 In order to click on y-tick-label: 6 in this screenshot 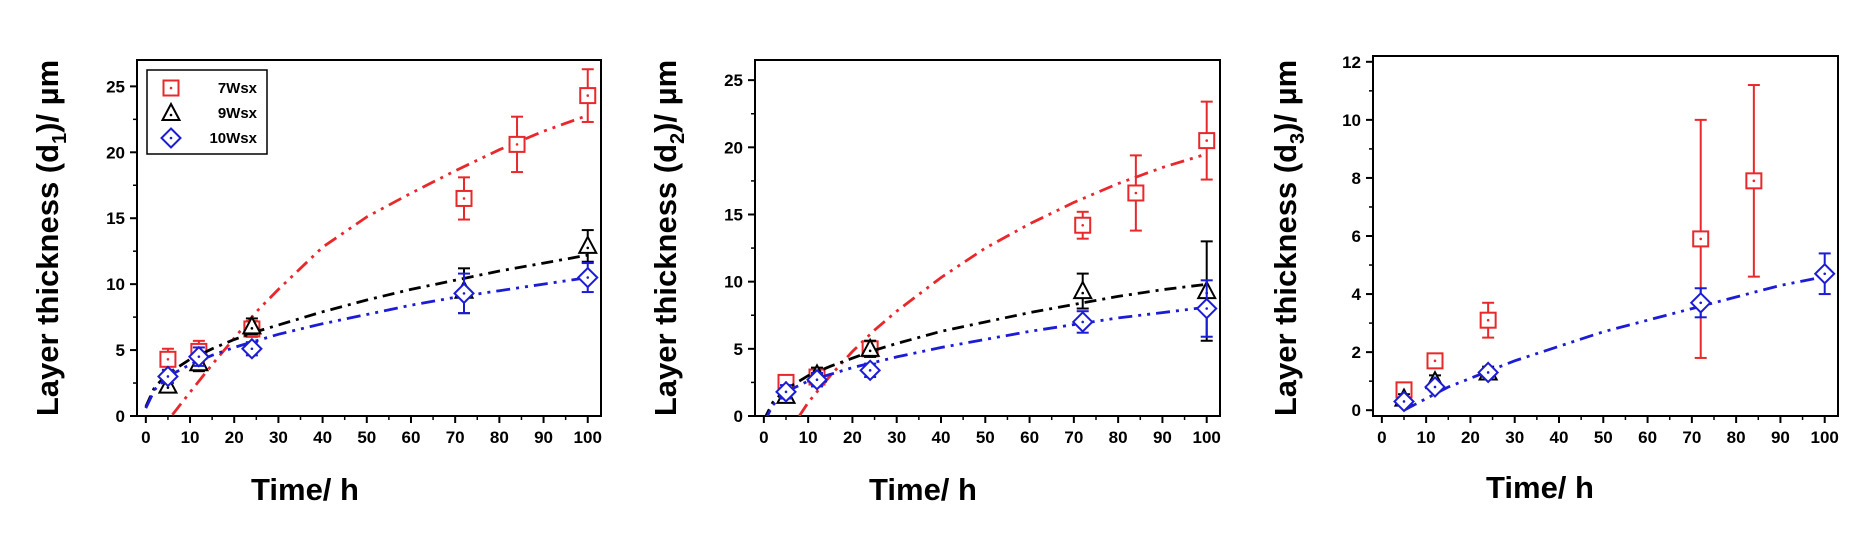, I will do `click(1356, 236)`.